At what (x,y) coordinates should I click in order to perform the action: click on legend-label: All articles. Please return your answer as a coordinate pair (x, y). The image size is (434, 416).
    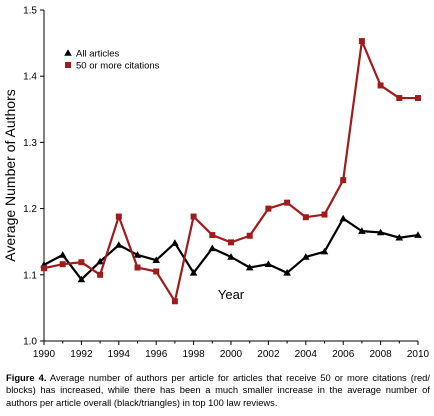
    Looking at the image, I should click on (98, 54).